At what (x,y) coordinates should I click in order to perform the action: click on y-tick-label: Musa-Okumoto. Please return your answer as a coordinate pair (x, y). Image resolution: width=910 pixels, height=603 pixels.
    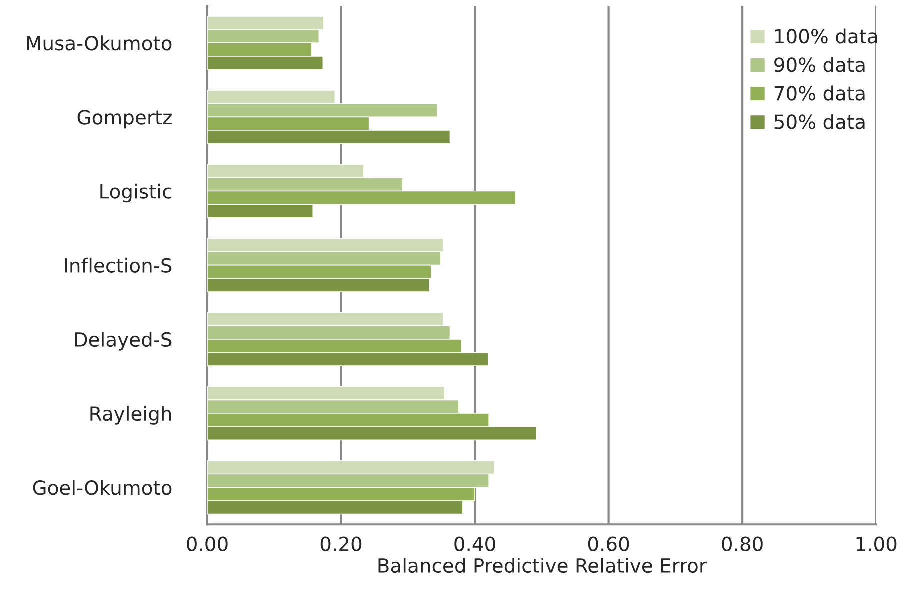
    Looking at the image, I should click on (99, 43).